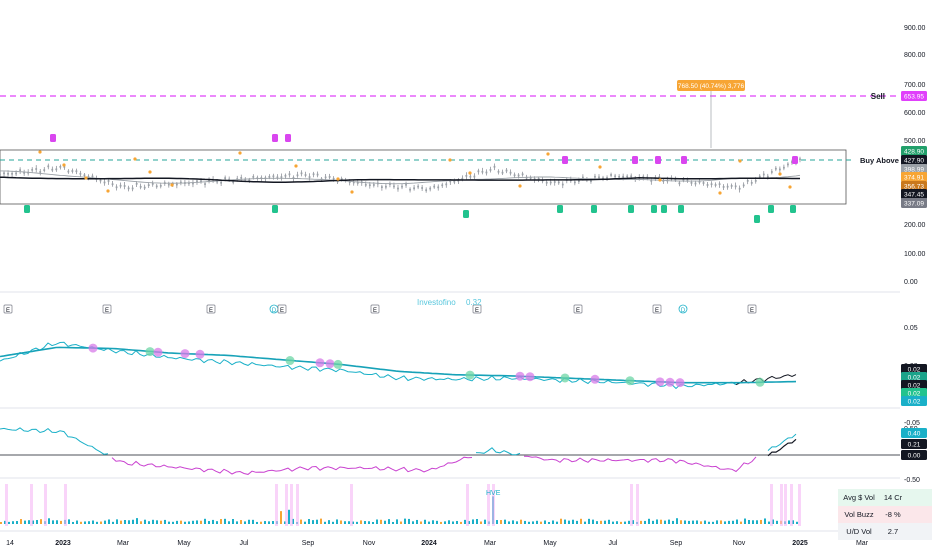  Describe the element at coordinates (911, 328) in the screenshot. I see `oscillator-axis-tick: 0.05` at that location.